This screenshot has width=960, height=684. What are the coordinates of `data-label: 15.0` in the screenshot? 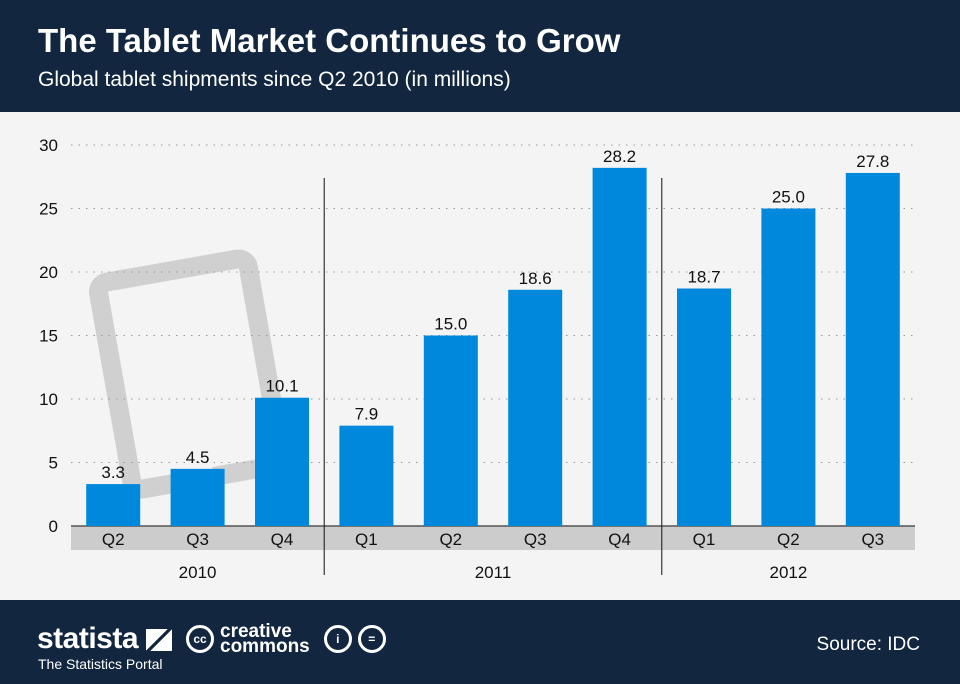 It's located at (450, 324).